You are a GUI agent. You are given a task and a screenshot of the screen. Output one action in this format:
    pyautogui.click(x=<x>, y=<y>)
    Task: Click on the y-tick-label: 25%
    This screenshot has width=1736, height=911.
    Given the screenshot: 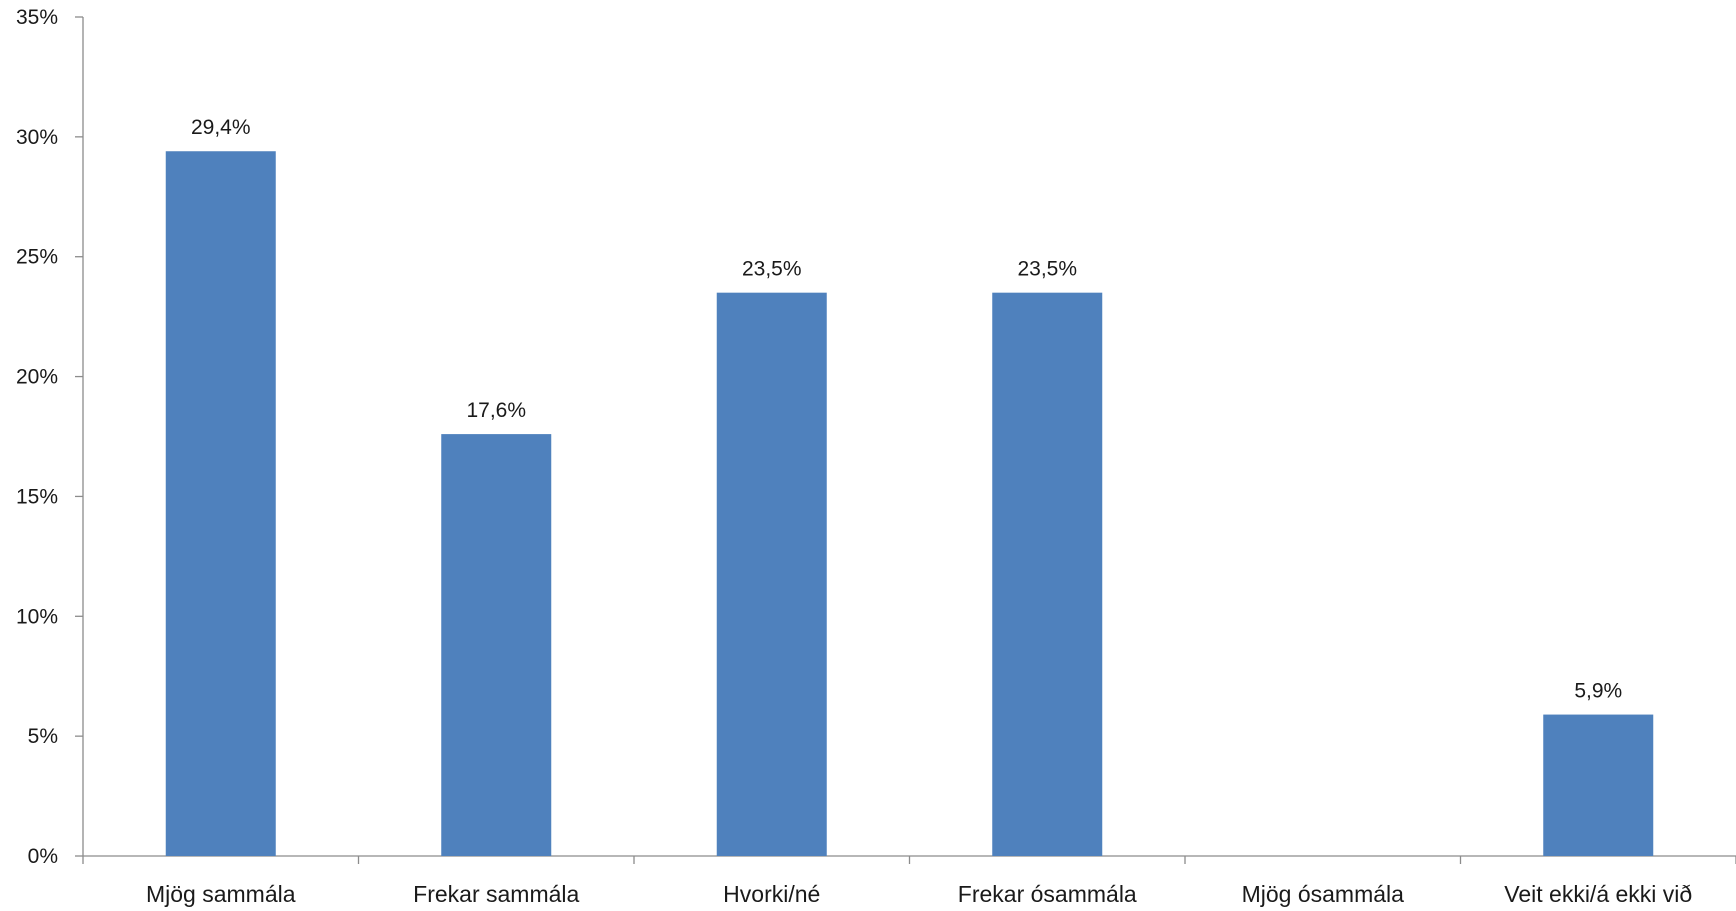 What is the action you would take?
    pyautogui.click(x=37, y=257)
    